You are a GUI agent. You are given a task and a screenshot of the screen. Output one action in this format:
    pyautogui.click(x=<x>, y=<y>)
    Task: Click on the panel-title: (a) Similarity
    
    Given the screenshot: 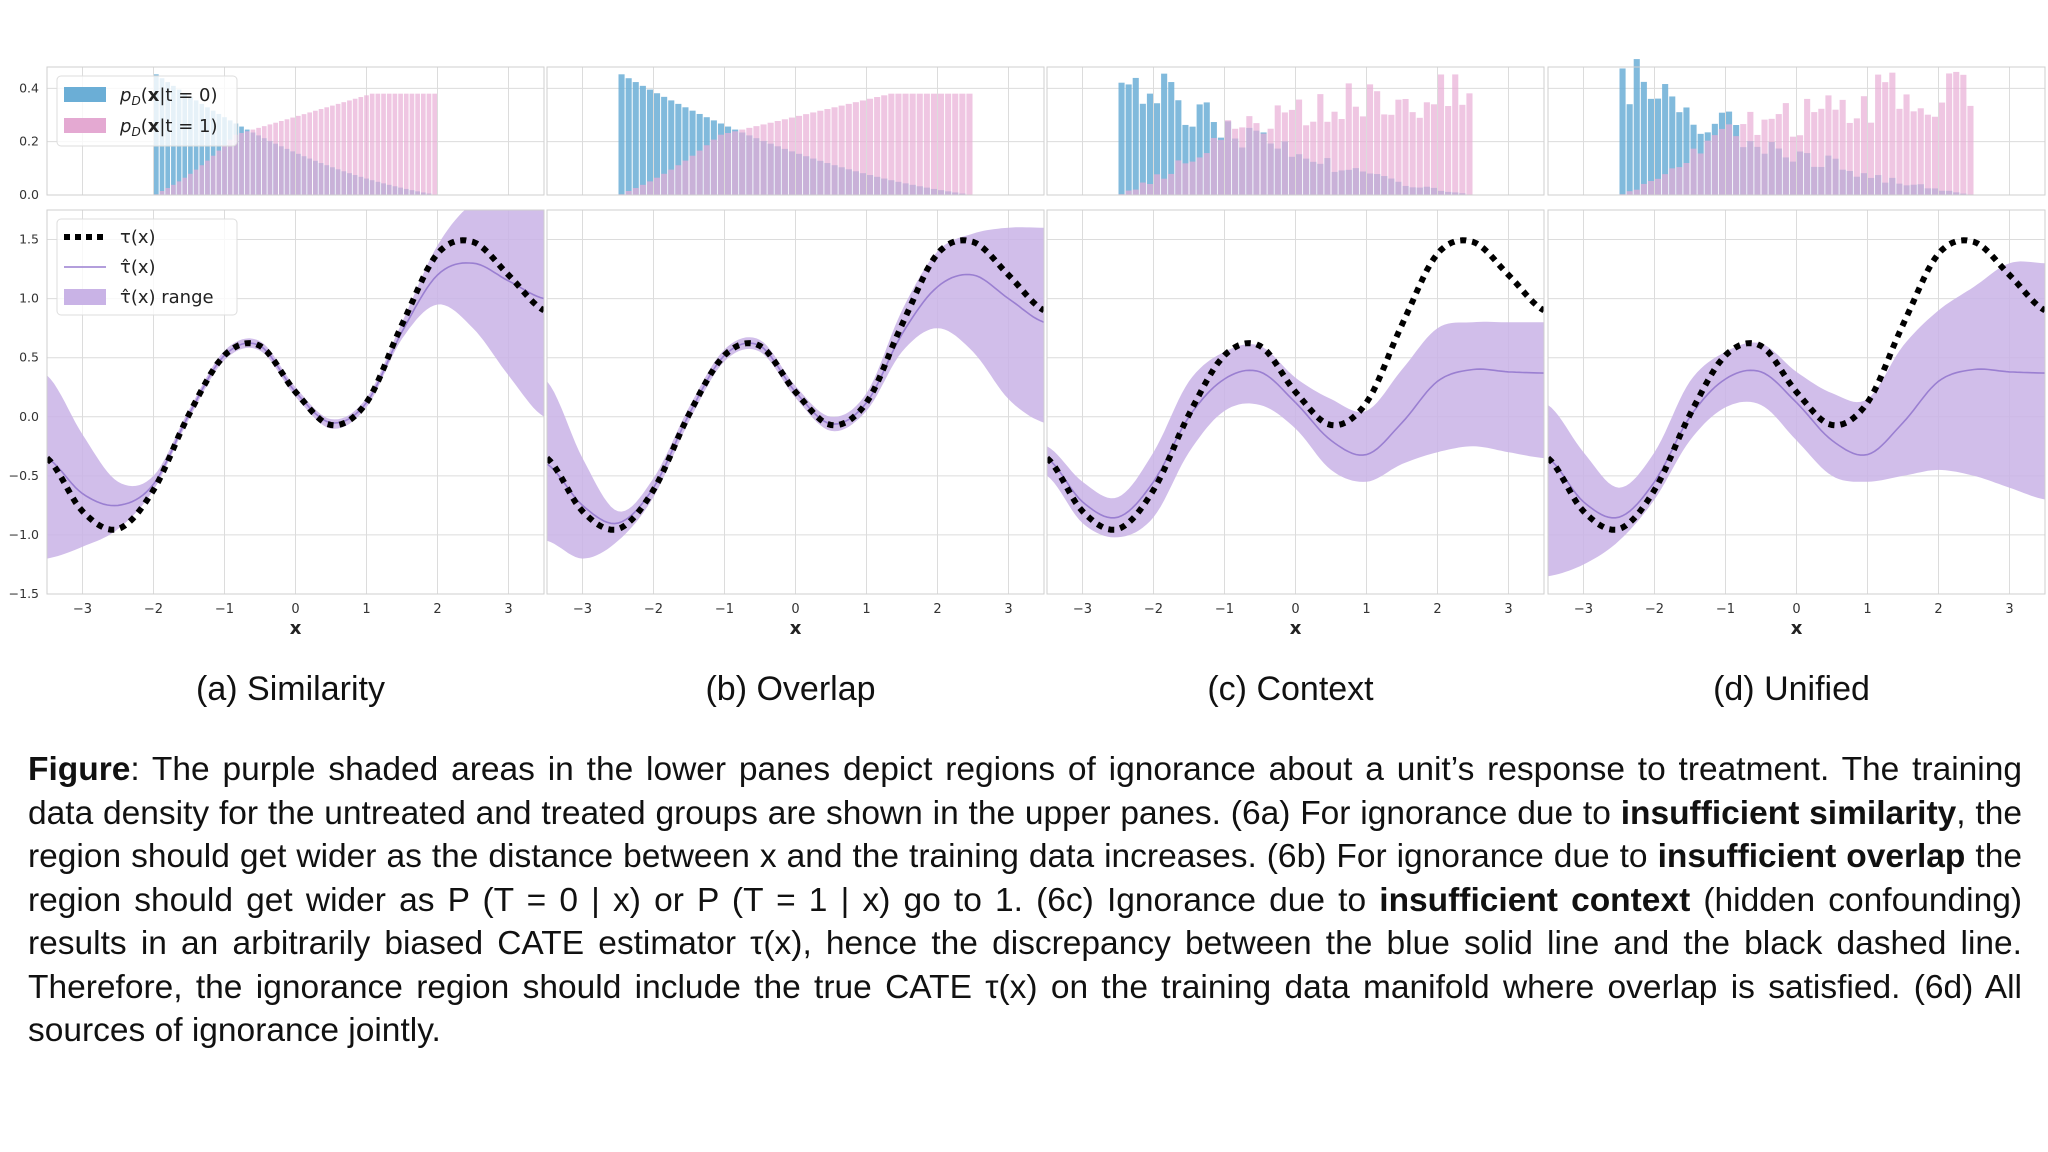 What is the action you would take?
    pyautogui.click(x=290, y=689)
    